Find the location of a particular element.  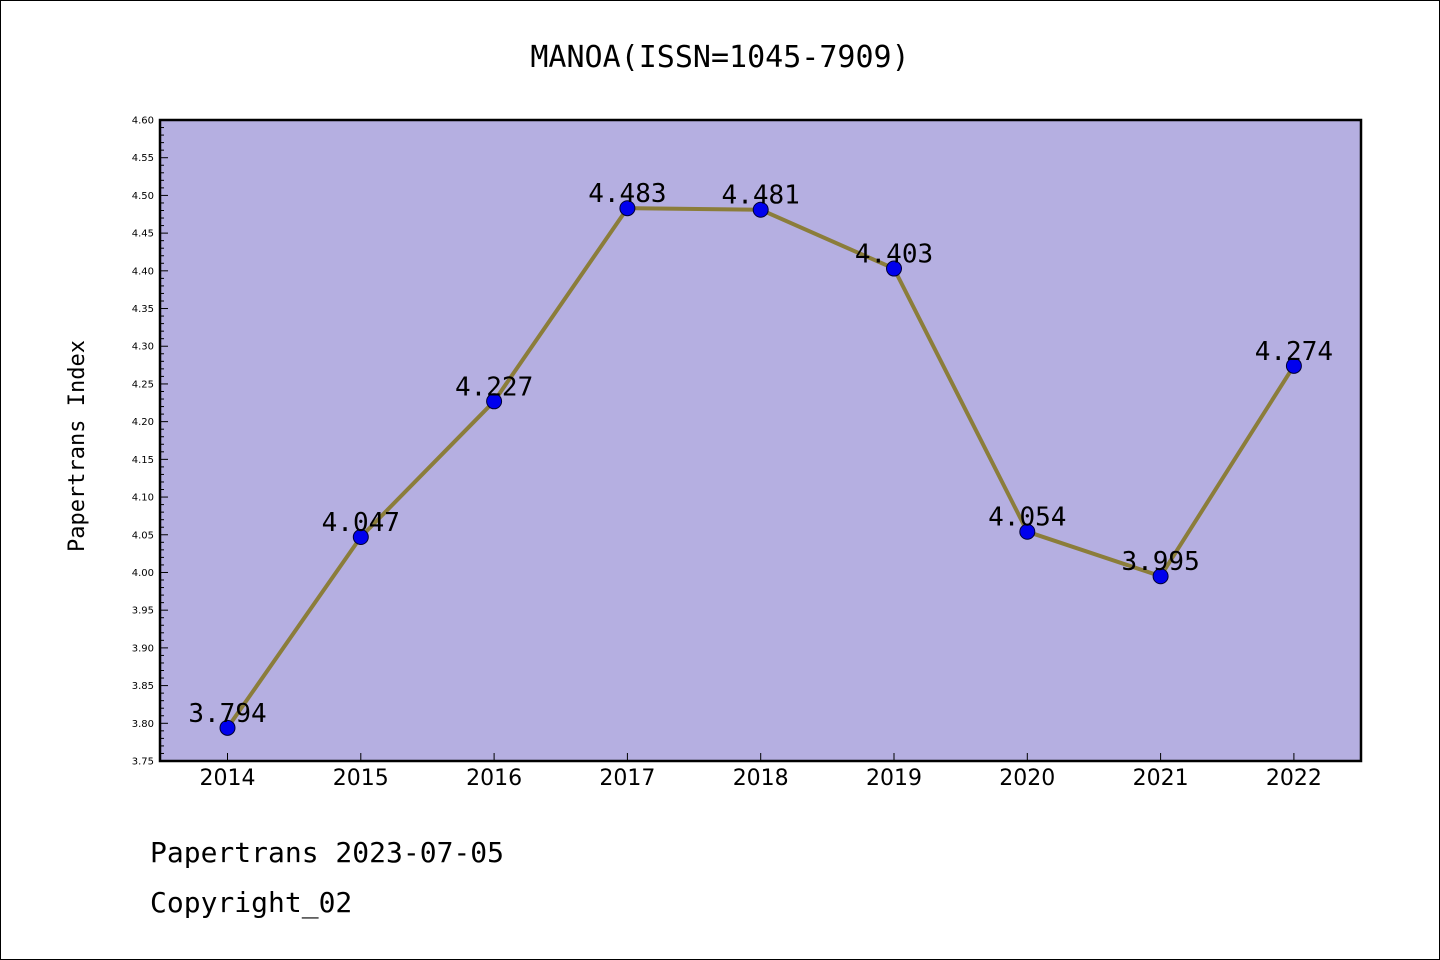

x-tick-label: 2022 is located at coordinates (1294, 778).